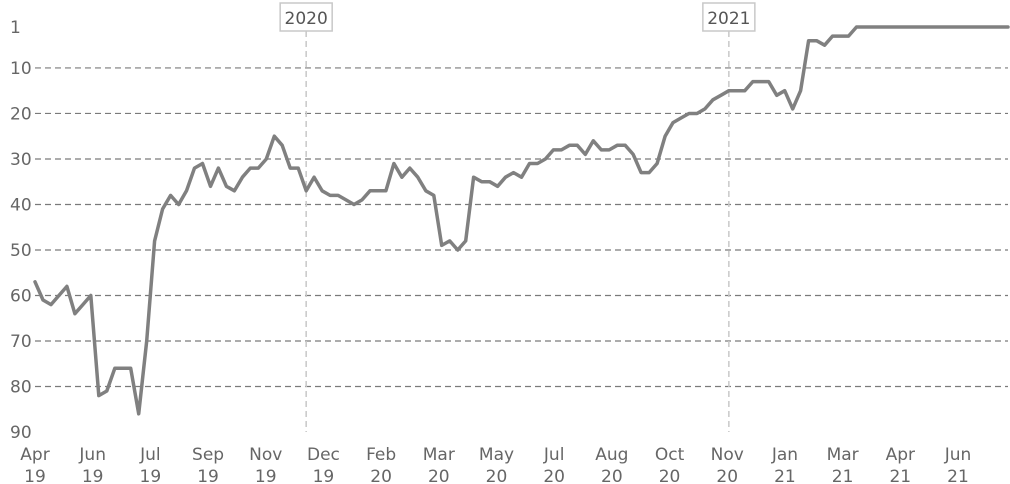 Image resolution: width=1010 pixels, height=484 pixels. I want to click on x-tick-month: Jan, so click(784, 455).